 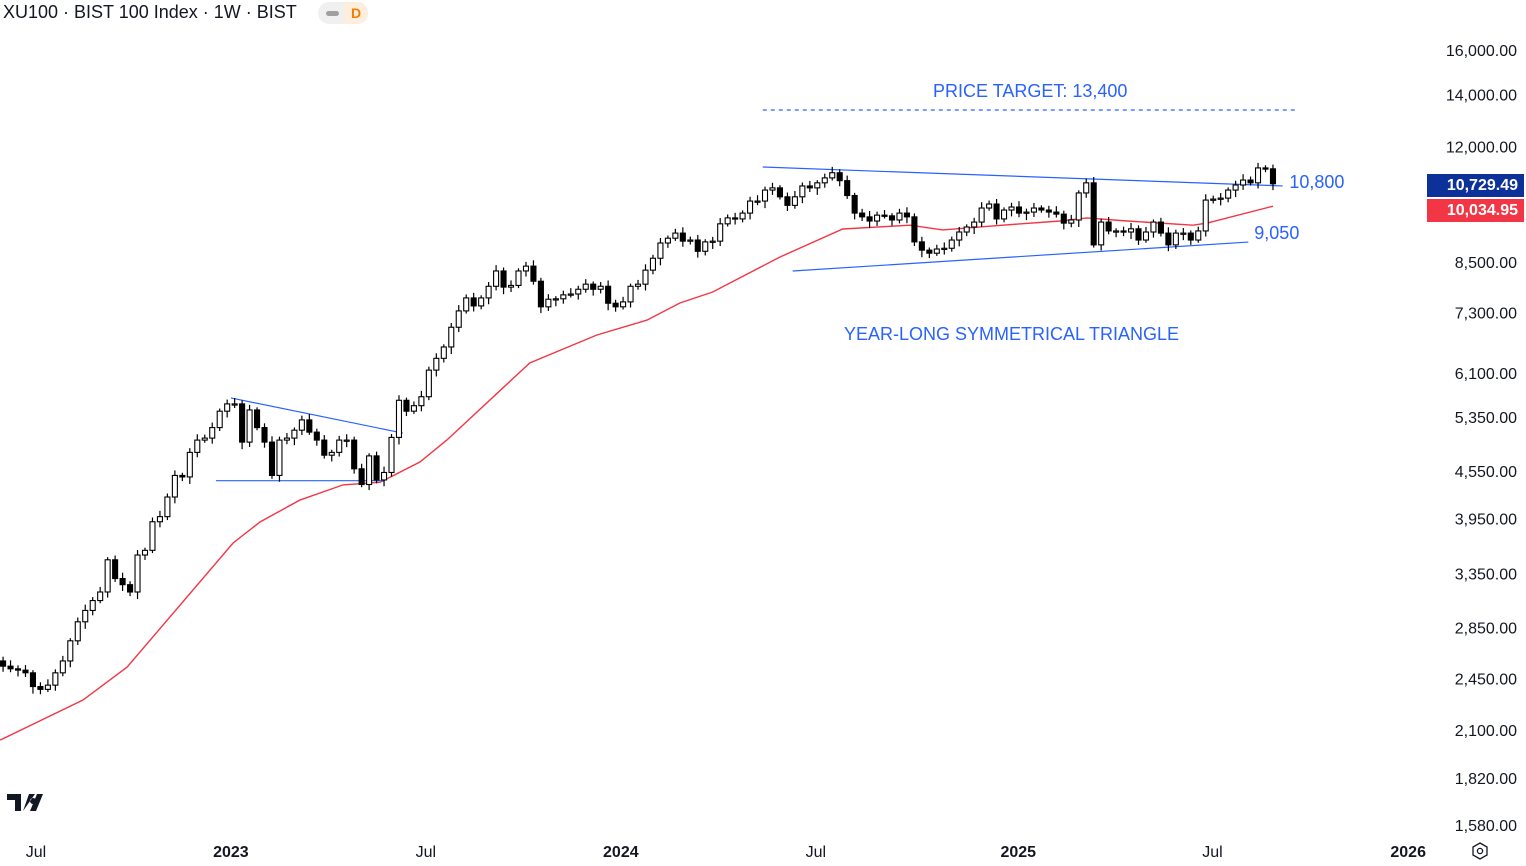 What do you see at coordinates (1030, 91) in the screenshot?
I see `chart-annotation: PRICE TARGET: 13,400` at bounding box center [1030, 91].